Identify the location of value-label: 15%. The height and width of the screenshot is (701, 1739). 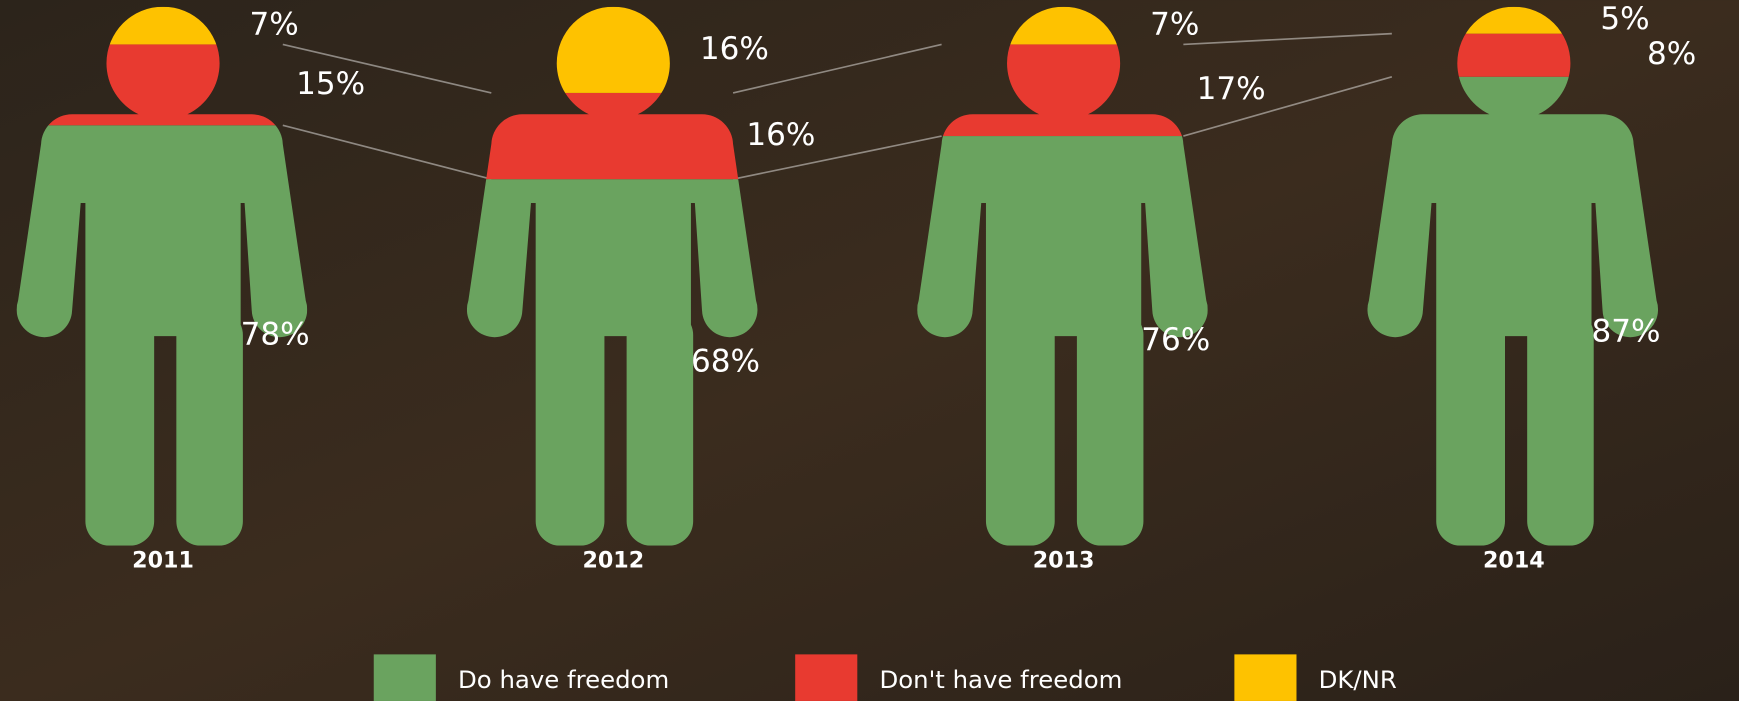
(330, 84).